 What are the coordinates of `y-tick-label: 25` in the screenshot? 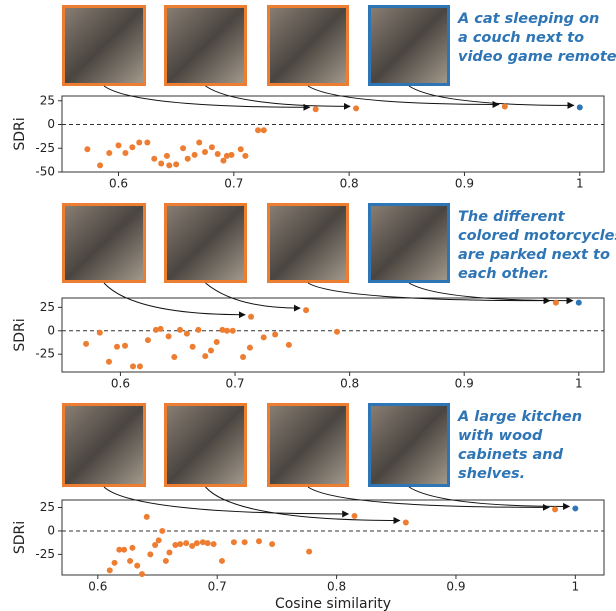 It's located at (47, 100).